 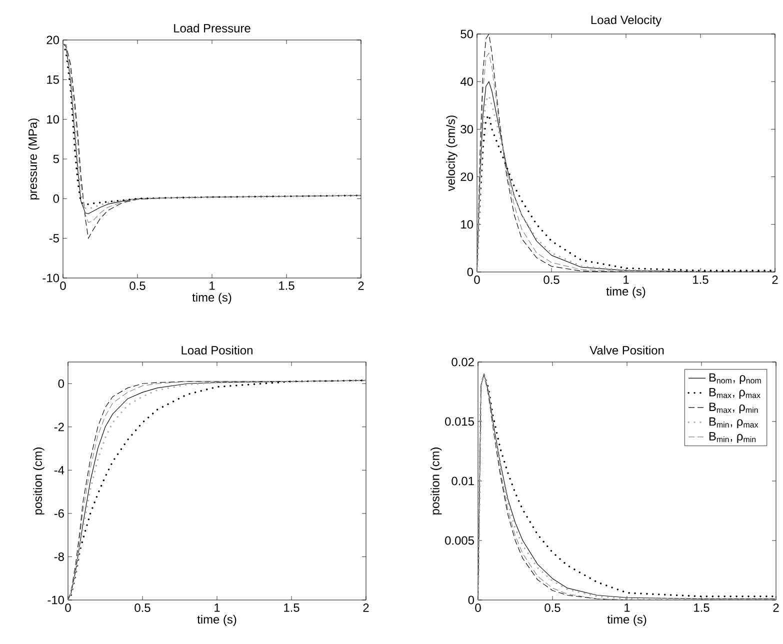 What do you see at coordinates (732, 437) in the screenshot?
I see `legend-label: B$_{min}$, ρ$_{min}$` at bounding box center [732, 437].